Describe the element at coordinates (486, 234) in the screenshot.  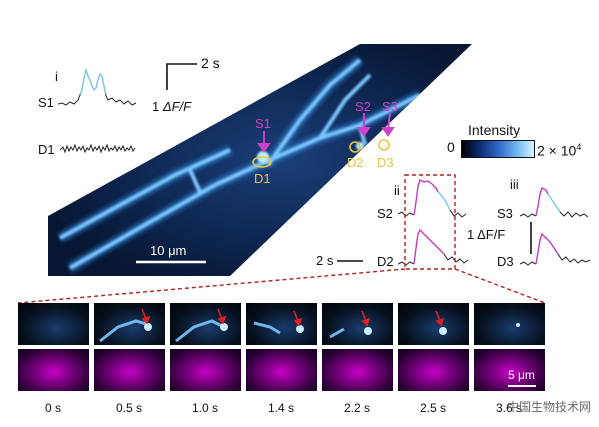
I see `panel-iii-amp-scale: 1 ΔF/F` at that location.